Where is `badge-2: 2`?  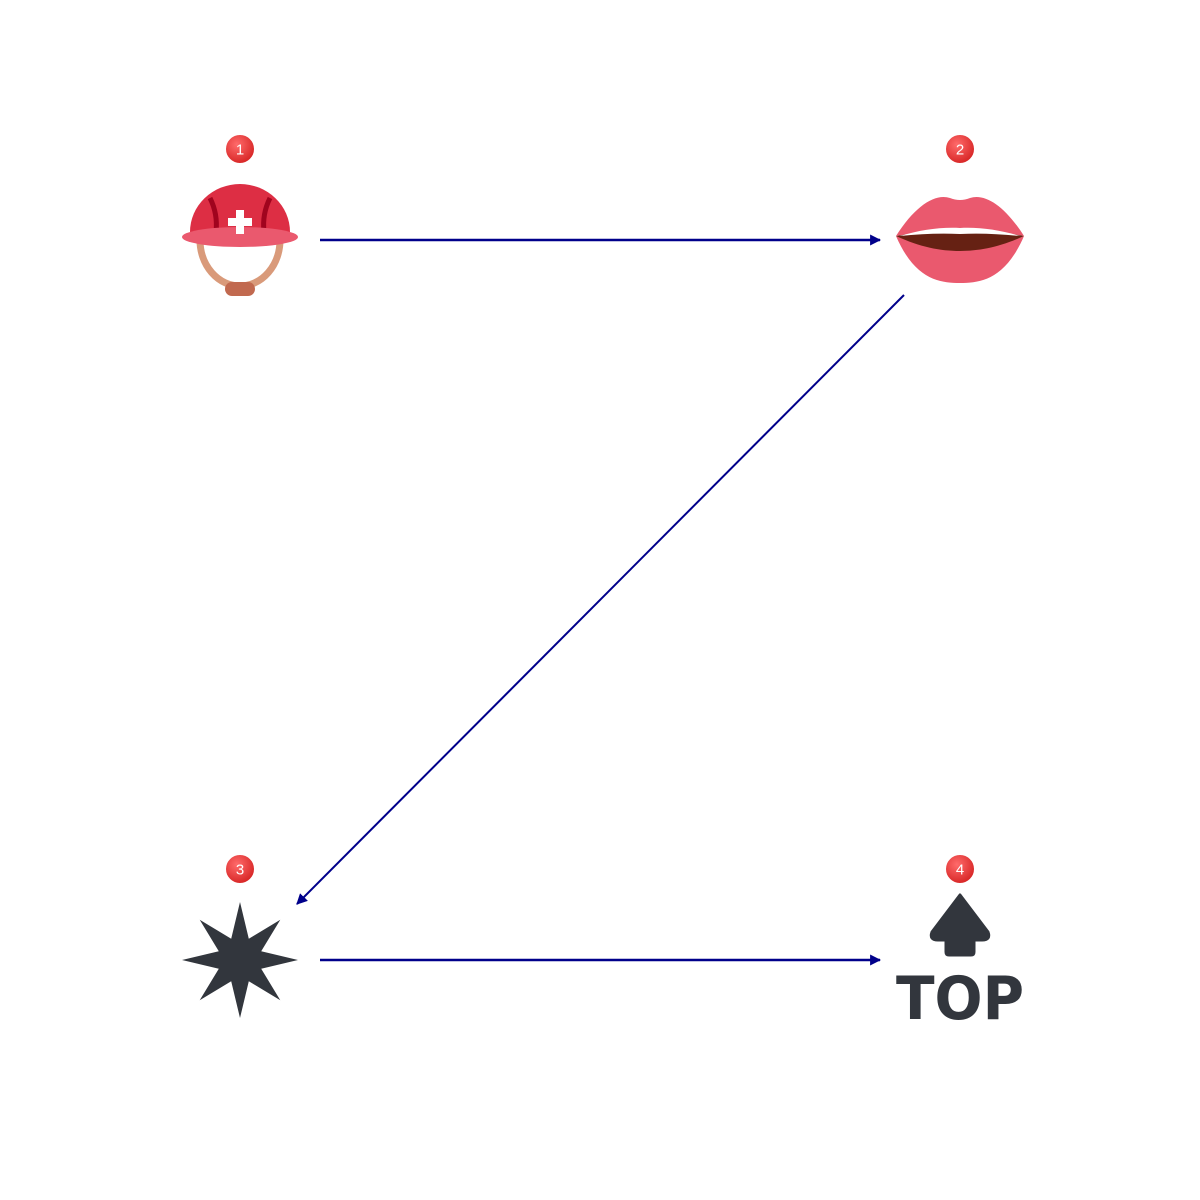
badge-2: 2 is located at coordinates (960, 149).